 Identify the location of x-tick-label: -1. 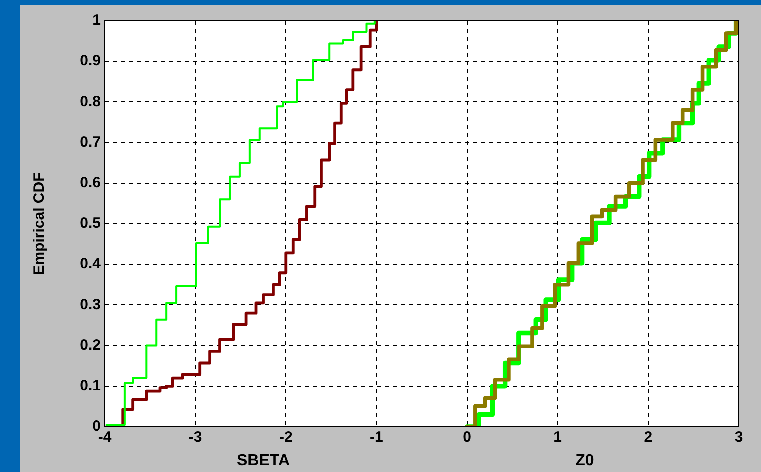
(377, 437).